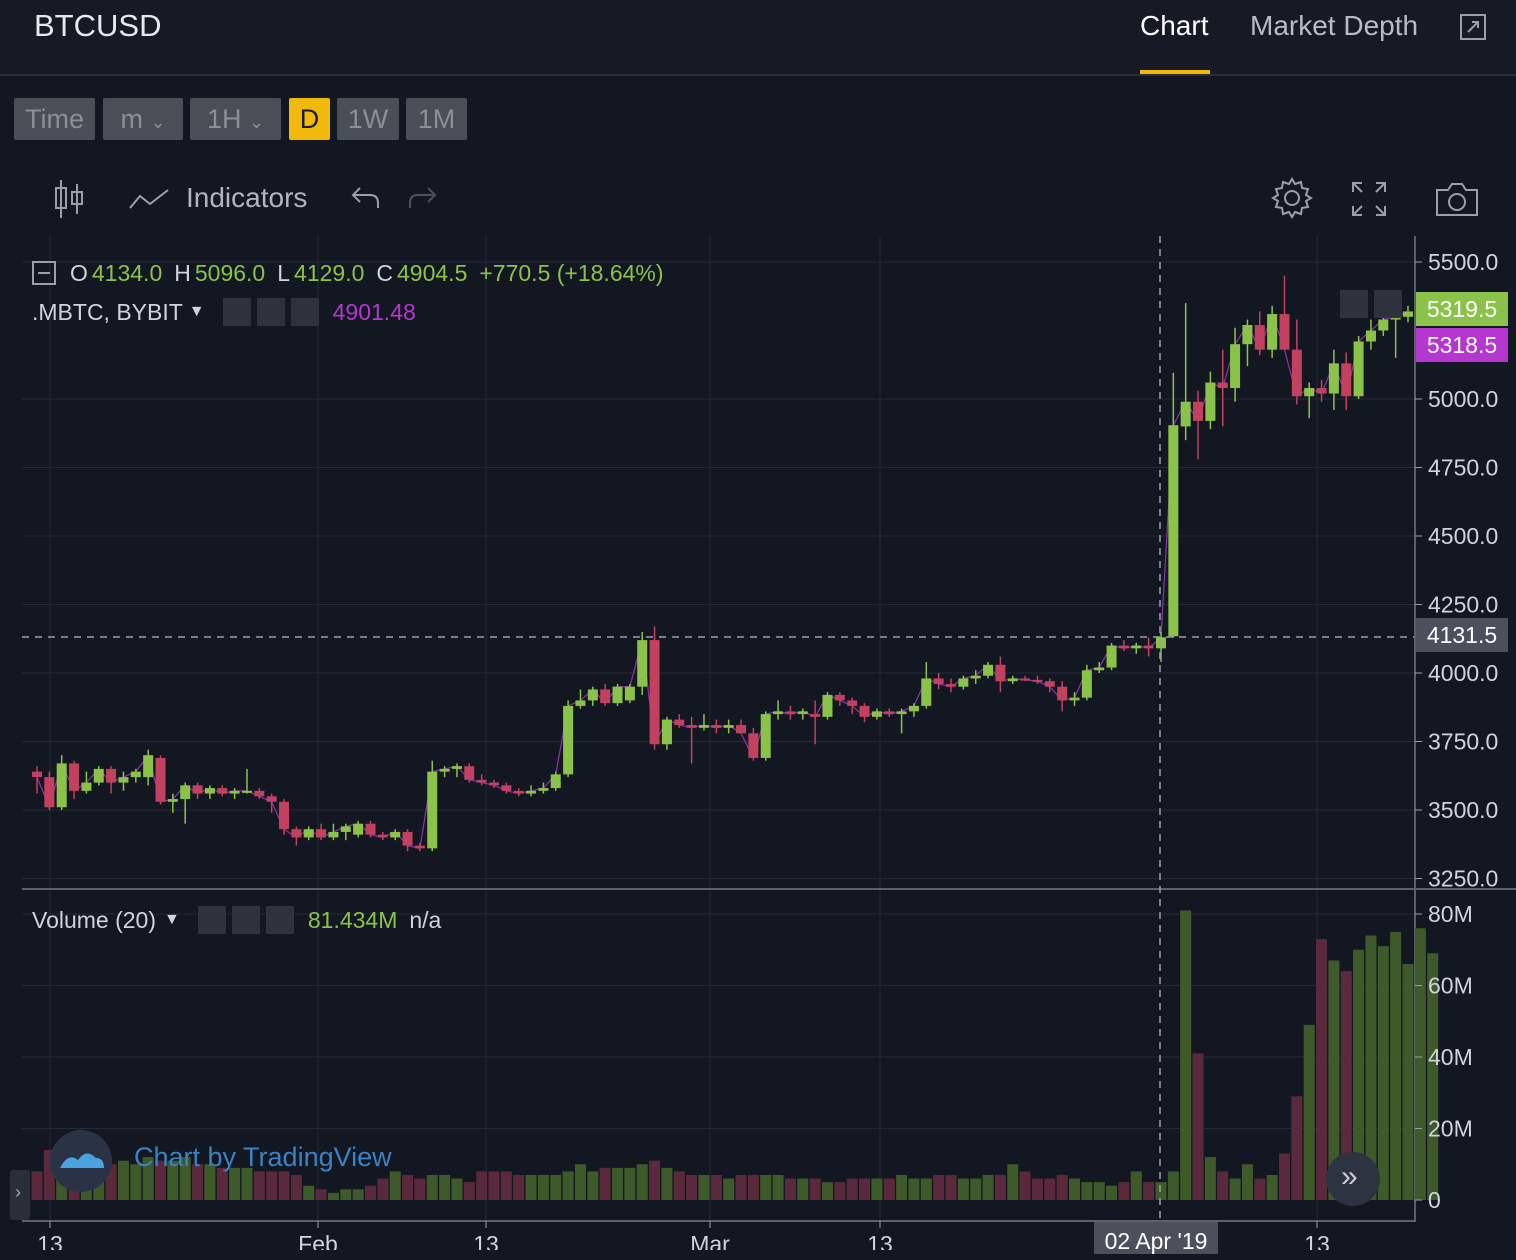  What do you see at coordinates (422, 198) in the screenshot?
I see `redo-icon` at bounding box center [422, 198].